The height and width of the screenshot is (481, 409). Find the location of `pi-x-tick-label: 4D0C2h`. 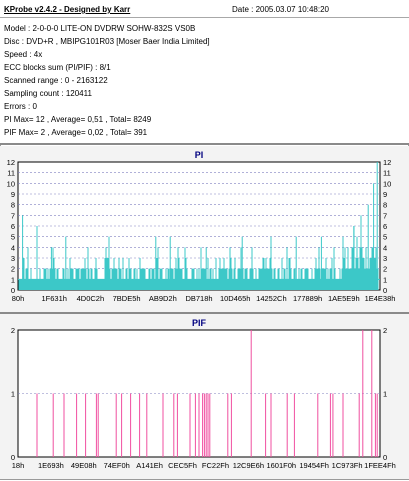

pi-x-tick-label: 4D0C2h is located at coordinates (91, 298).